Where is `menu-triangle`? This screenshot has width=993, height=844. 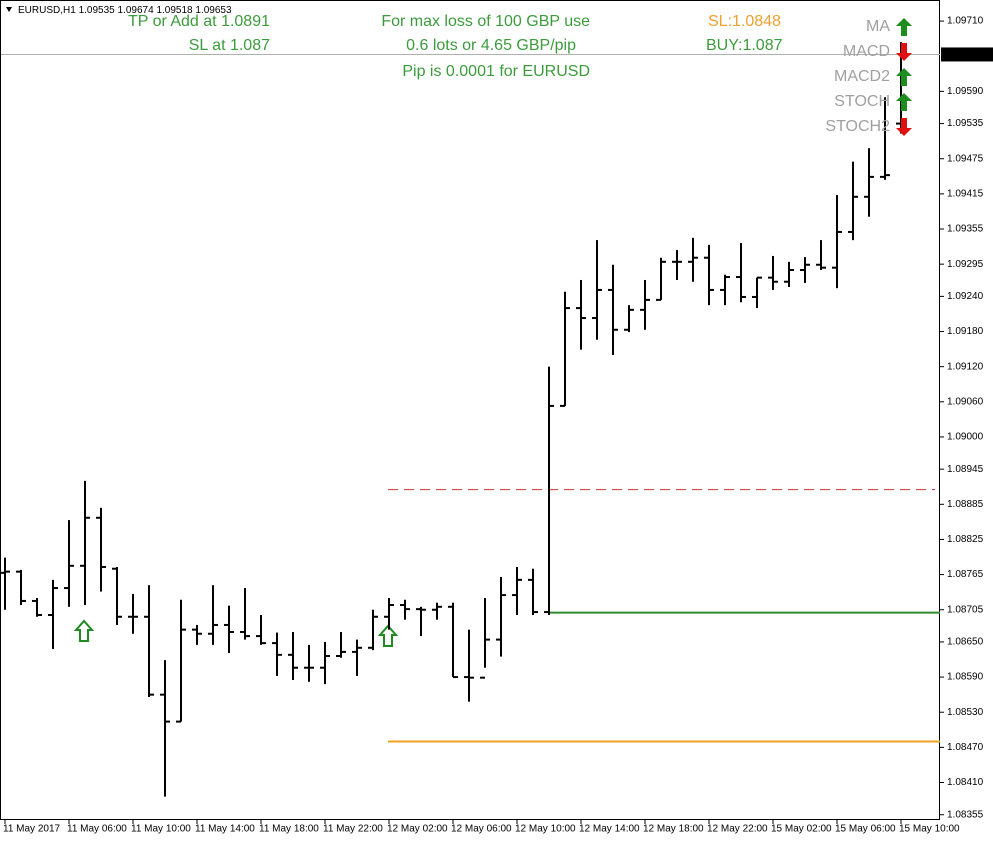
menu-triangle is located at coordinates (9, 9).